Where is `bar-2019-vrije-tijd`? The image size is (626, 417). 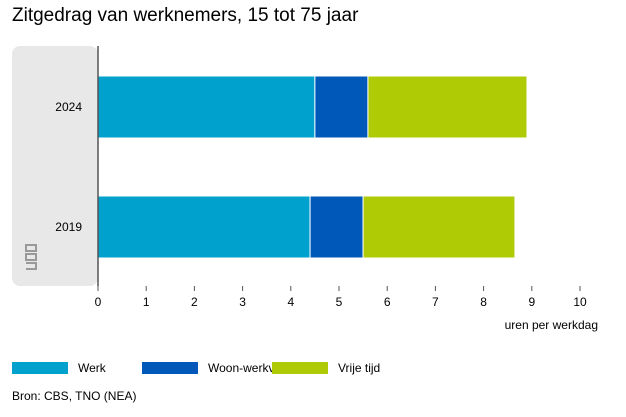
bar-2019-vrije-tijd is located at coordinates (439, 227).